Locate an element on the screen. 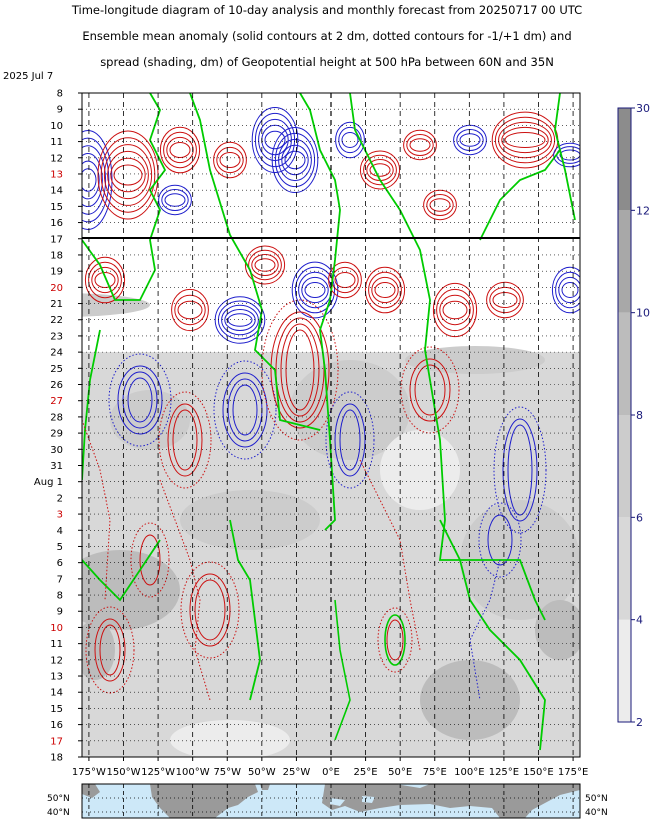 This screenshot has height=825, width=654. y-tick-label: 3 is located at coordinates (60, 515).